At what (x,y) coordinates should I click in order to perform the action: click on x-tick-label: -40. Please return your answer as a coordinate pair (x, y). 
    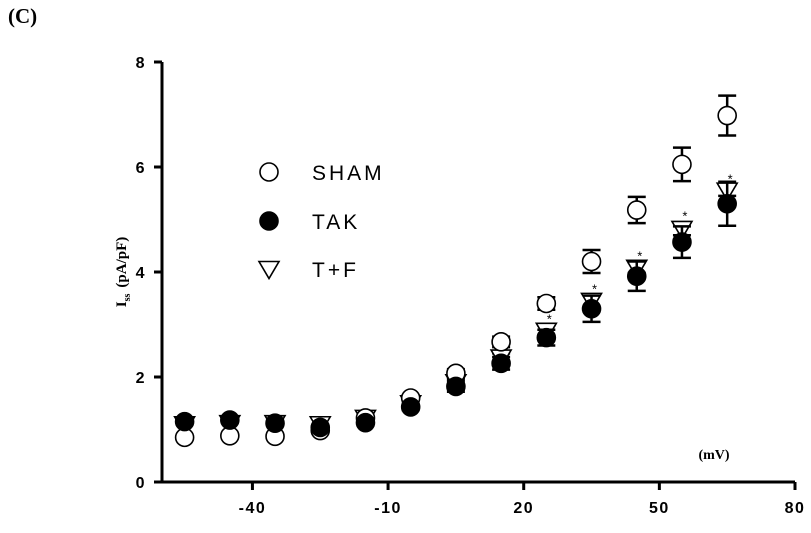
    Looking at the image, I should click on (253, 508).